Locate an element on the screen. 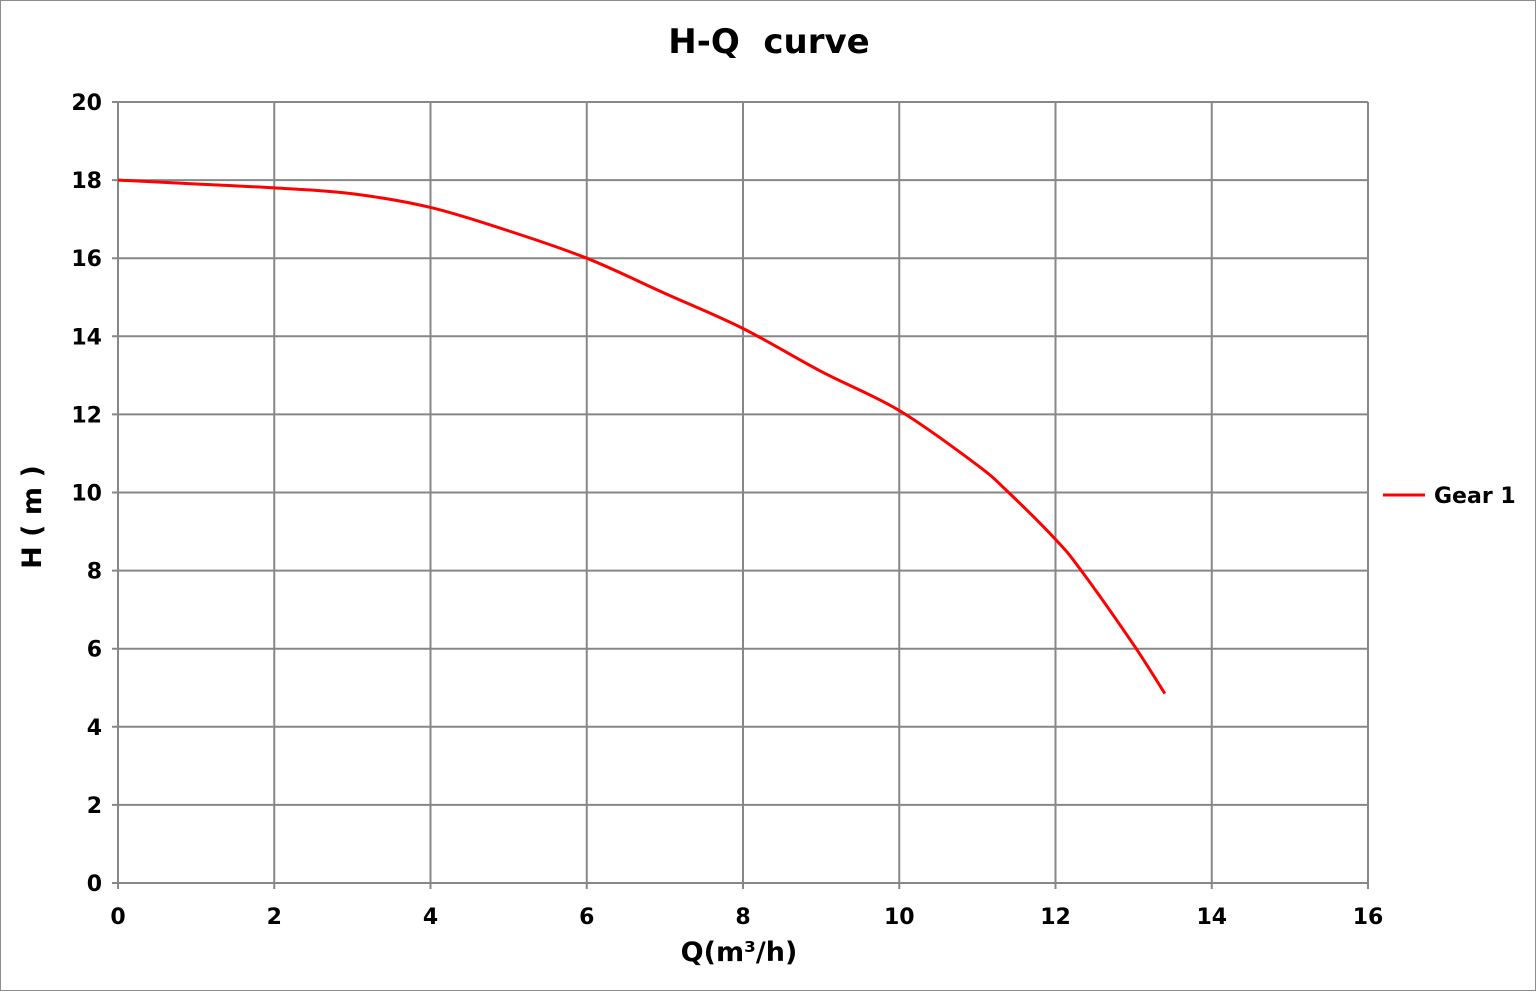 The width and height of the screenshot is (1536, 992). x-axis-label: Q(m³/h) is located at coordinates (739, 952).